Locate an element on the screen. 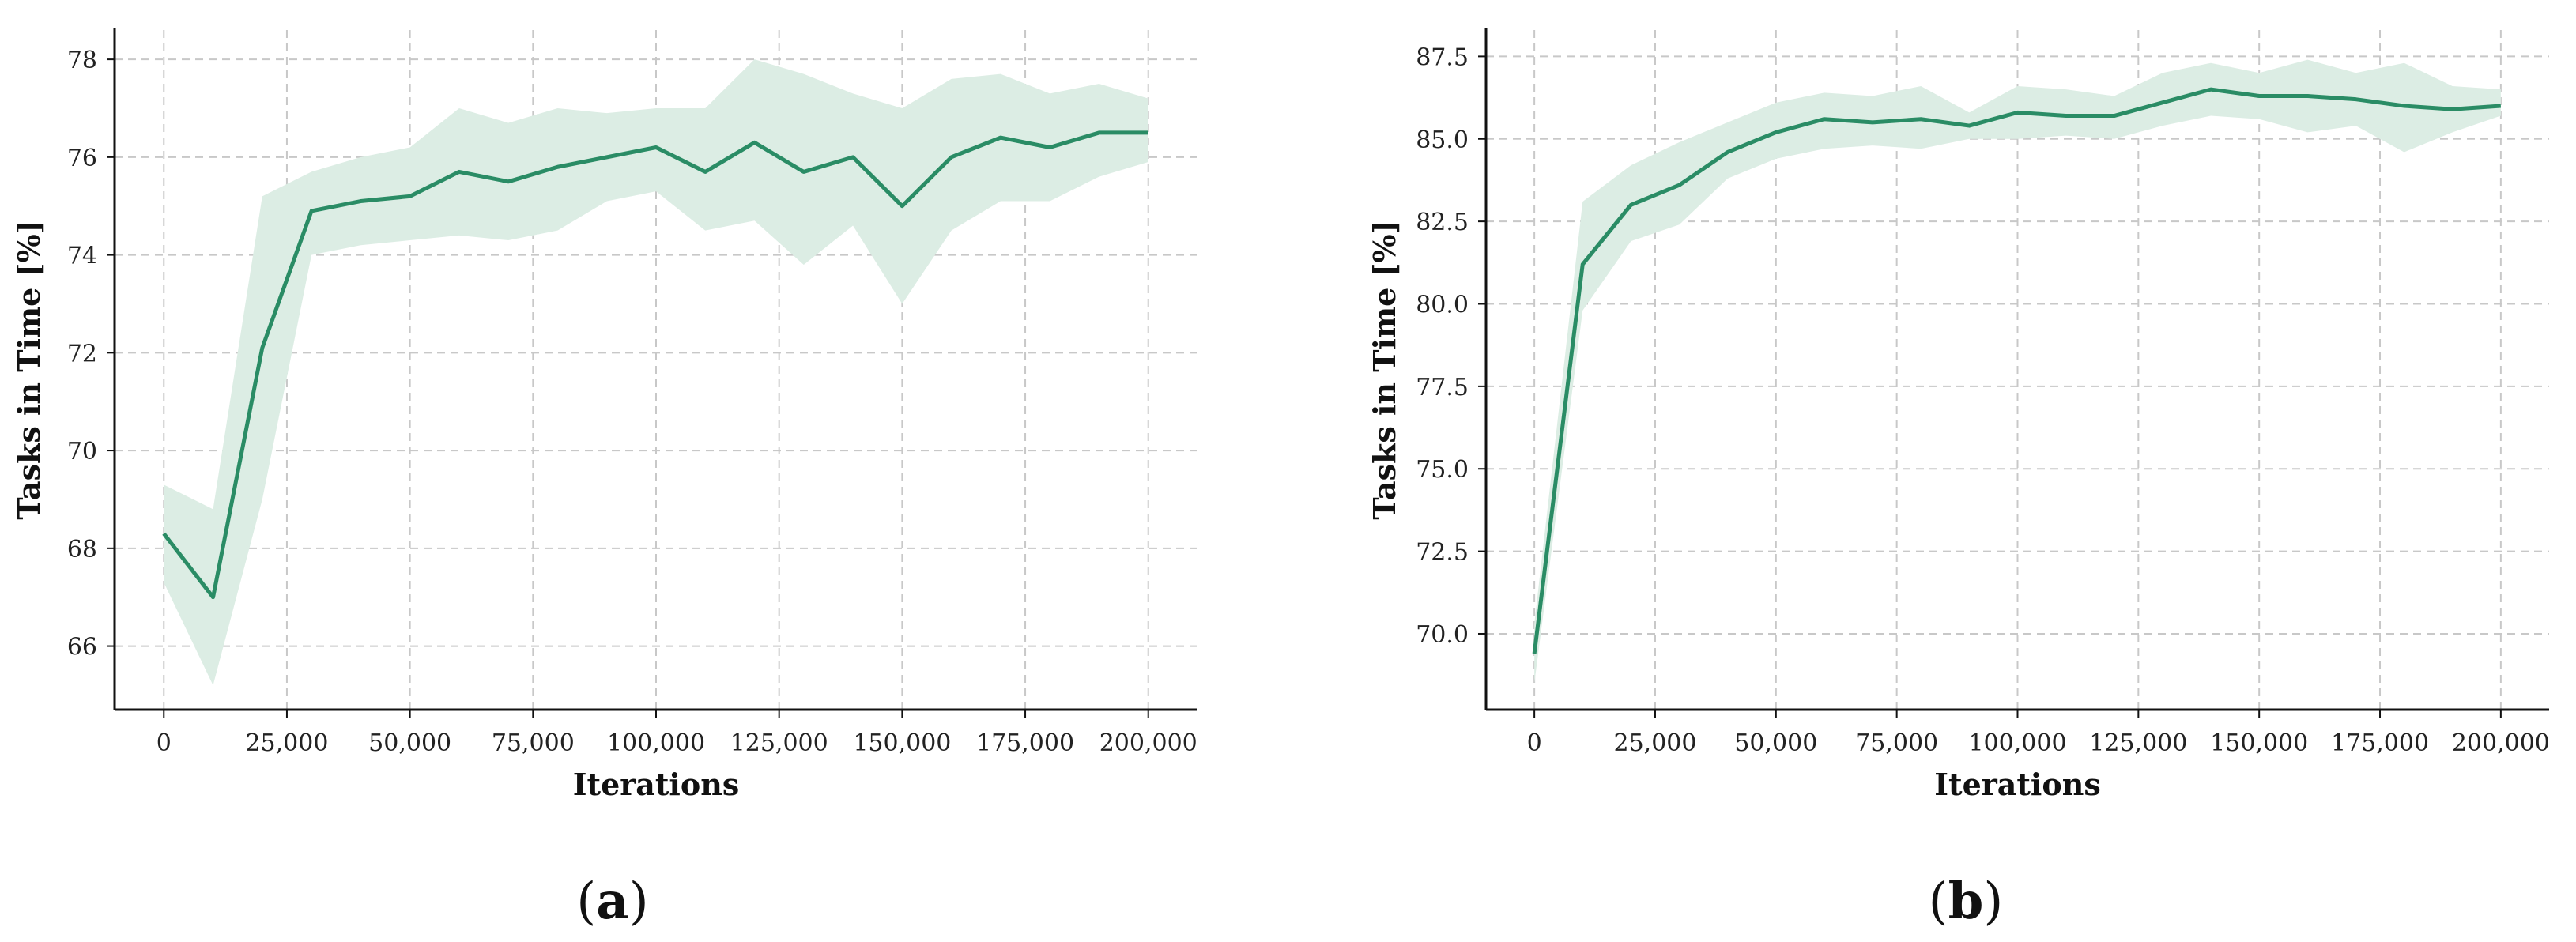 The image size is (2576, 942). y-tick-label: 72 is located at coordinates (82, 353).